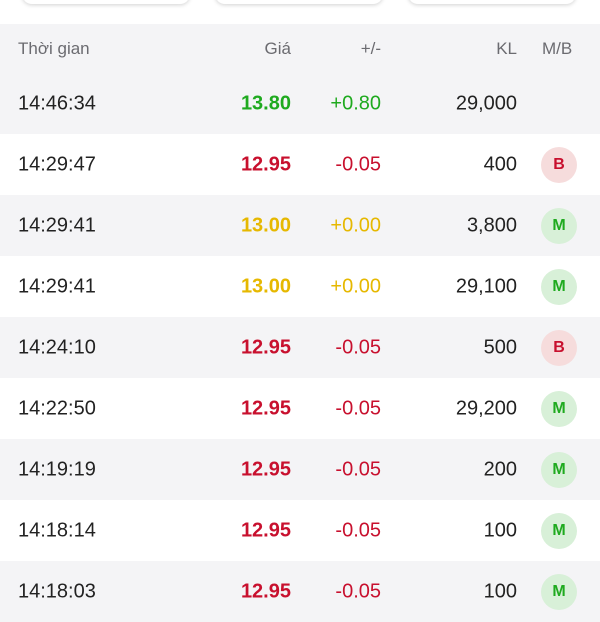  What do you see at coordinates (300, 48) in the screenshot?
I see `table-header: Thời gian Giá +/- KL M/B` at bounding box center [300, 48].